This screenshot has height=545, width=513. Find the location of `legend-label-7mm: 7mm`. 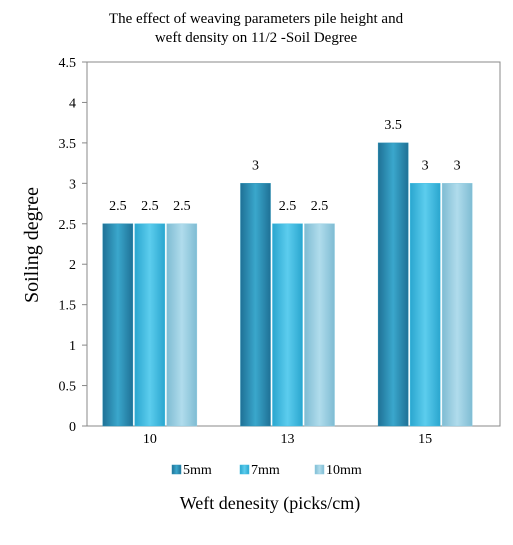

legend-label-7mm: 7mm is located at coordinates (265, 470).